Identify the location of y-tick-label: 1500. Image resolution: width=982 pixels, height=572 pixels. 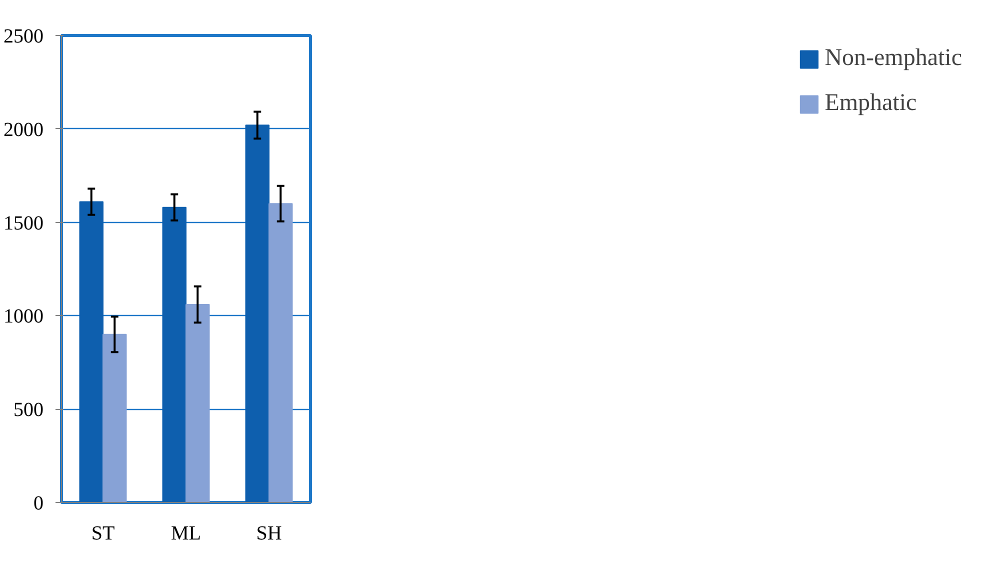
(24, 223).